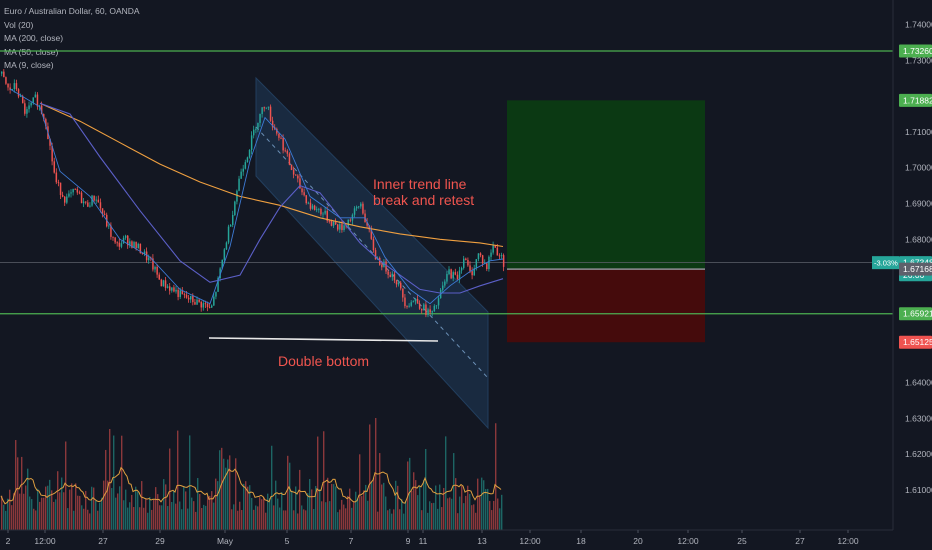 The height and width of the screenshot is (550, 932). Describe the element at coordinates (918, 132) in the screenshot. I see `price-tick-label: 1.71000` at that location.